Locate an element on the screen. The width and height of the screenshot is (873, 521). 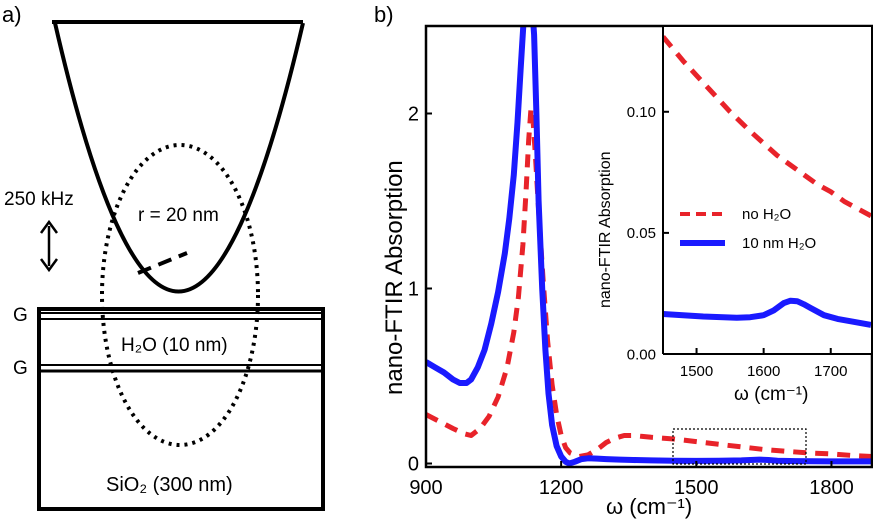
water-label: H₂O (10 nm) is located at coordinates (174, 345).